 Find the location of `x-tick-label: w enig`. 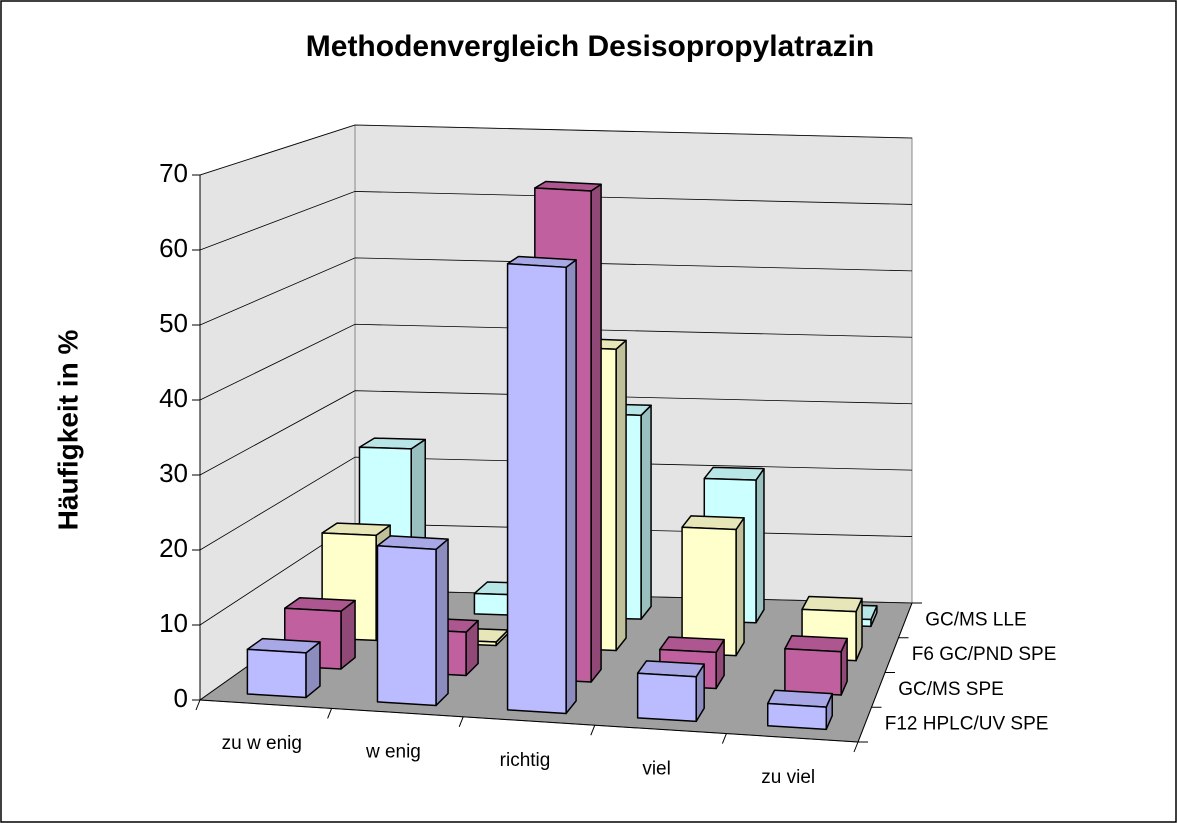

x-tick-label: w enig is located at coordinates (393, 752).